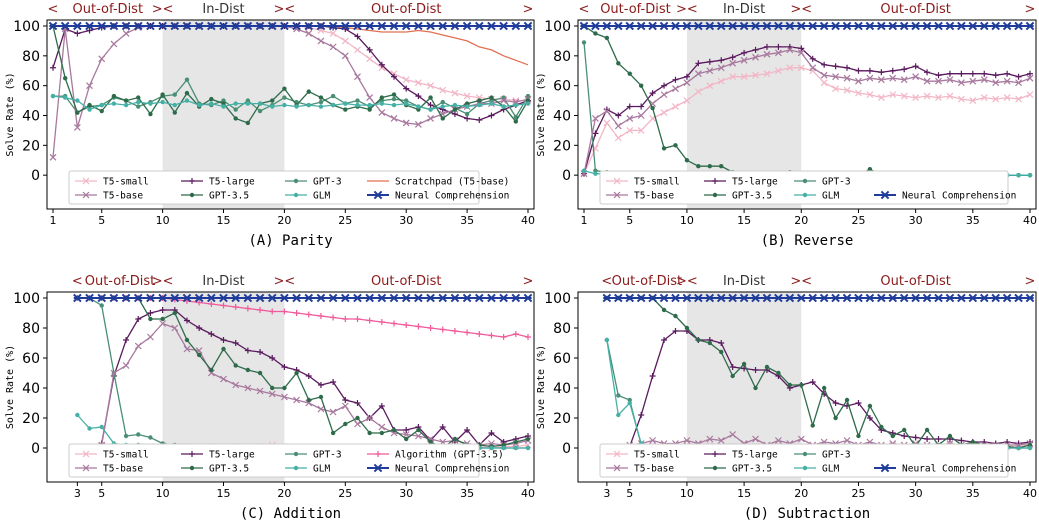 The width and height of the screenshot is (1039, 531). Describe the element at coordinates (321, 469) in the screenshot. I see `legend-label: GLM` at that location.